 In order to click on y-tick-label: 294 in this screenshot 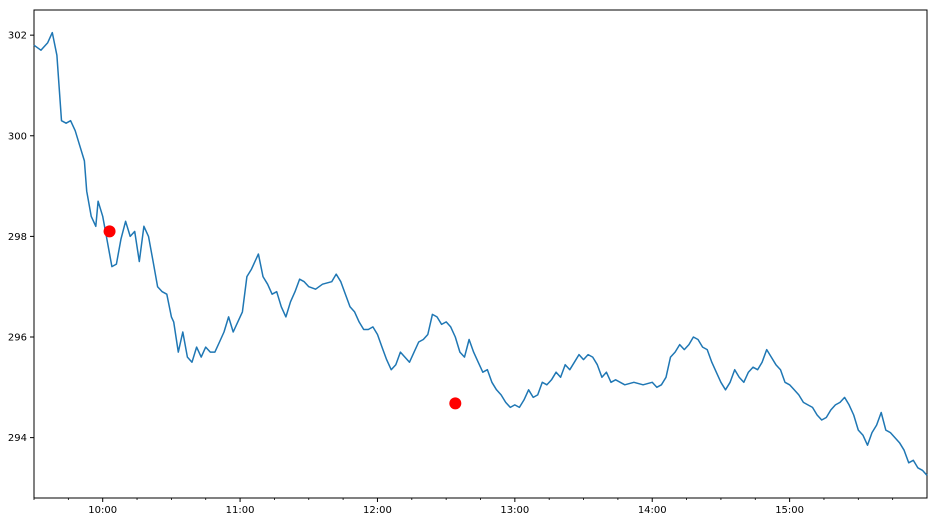, I will do `click(17, 438)`.